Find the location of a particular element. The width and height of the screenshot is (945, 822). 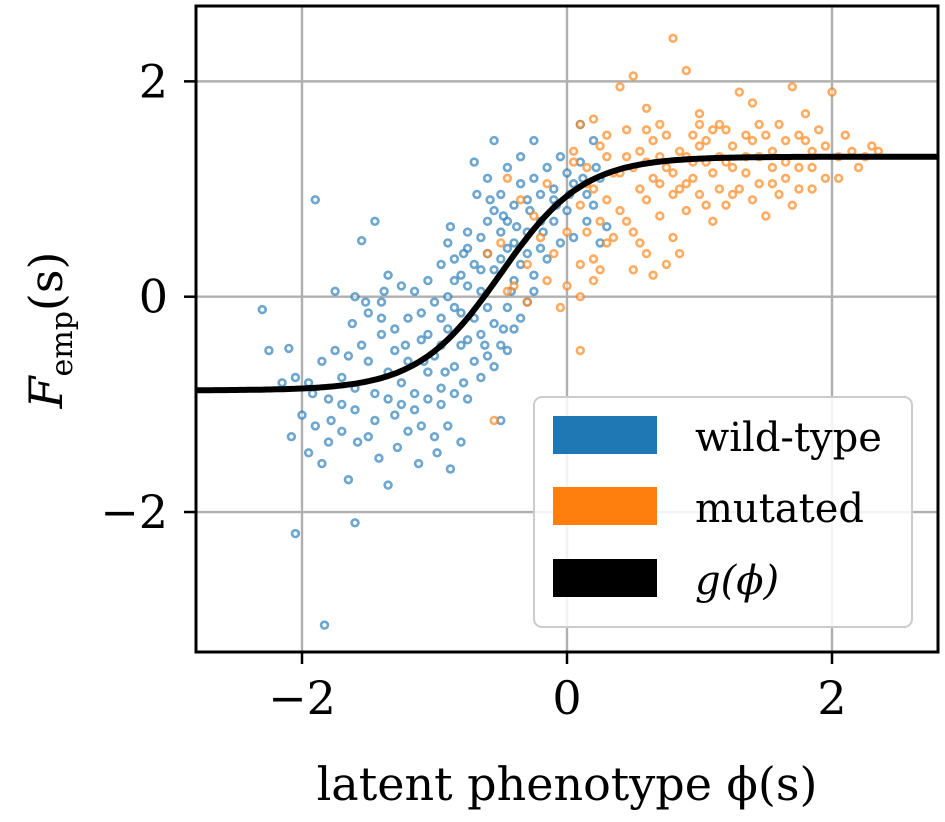

x-axis-label: latent phenotype ϕ(s) is located at coordinates (567, 784).